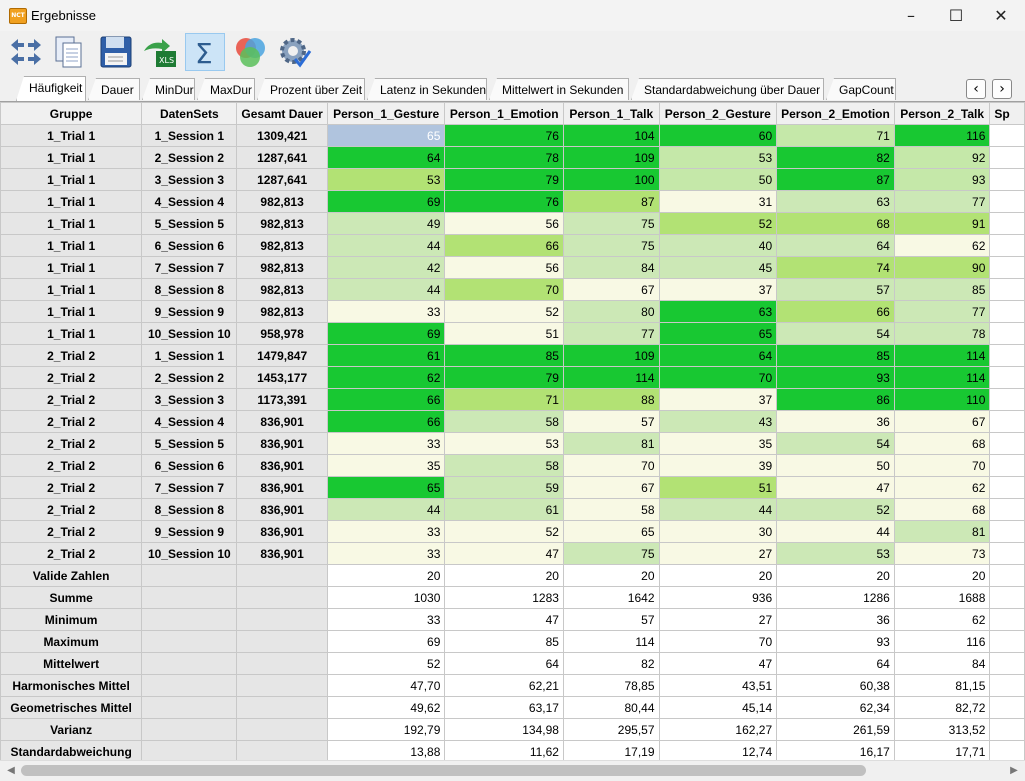  I want to click on stats-value-cell: 295,57, so click(611, 729).